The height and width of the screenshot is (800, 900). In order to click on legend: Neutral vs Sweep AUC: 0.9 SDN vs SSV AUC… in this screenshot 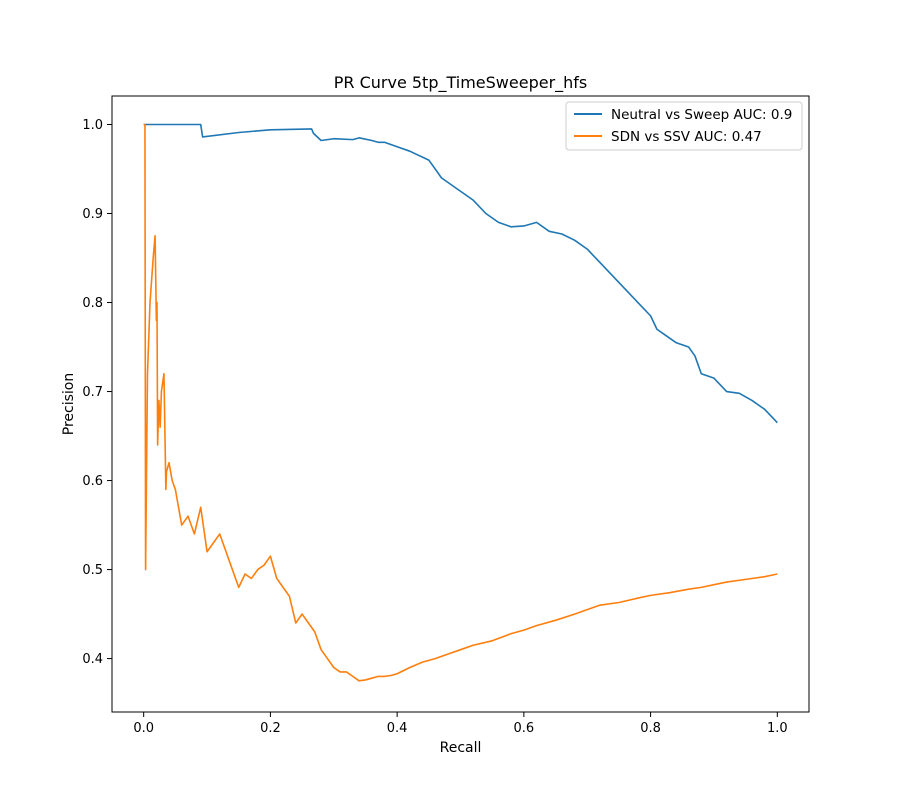, I will do `click(684, 126)`.